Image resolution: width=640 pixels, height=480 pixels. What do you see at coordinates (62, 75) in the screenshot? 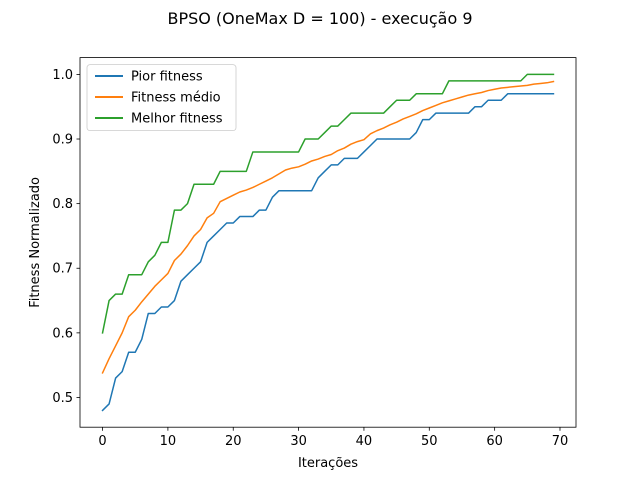
I see `y-tick-label: 1.0` at bounding box center [62, 75].